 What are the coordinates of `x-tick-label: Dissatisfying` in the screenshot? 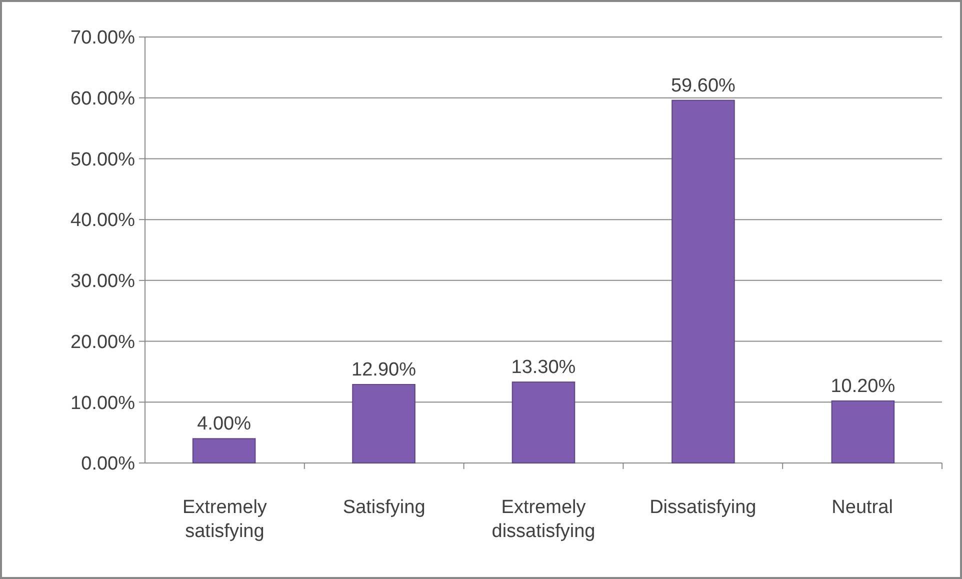 It's located at (703, 507).